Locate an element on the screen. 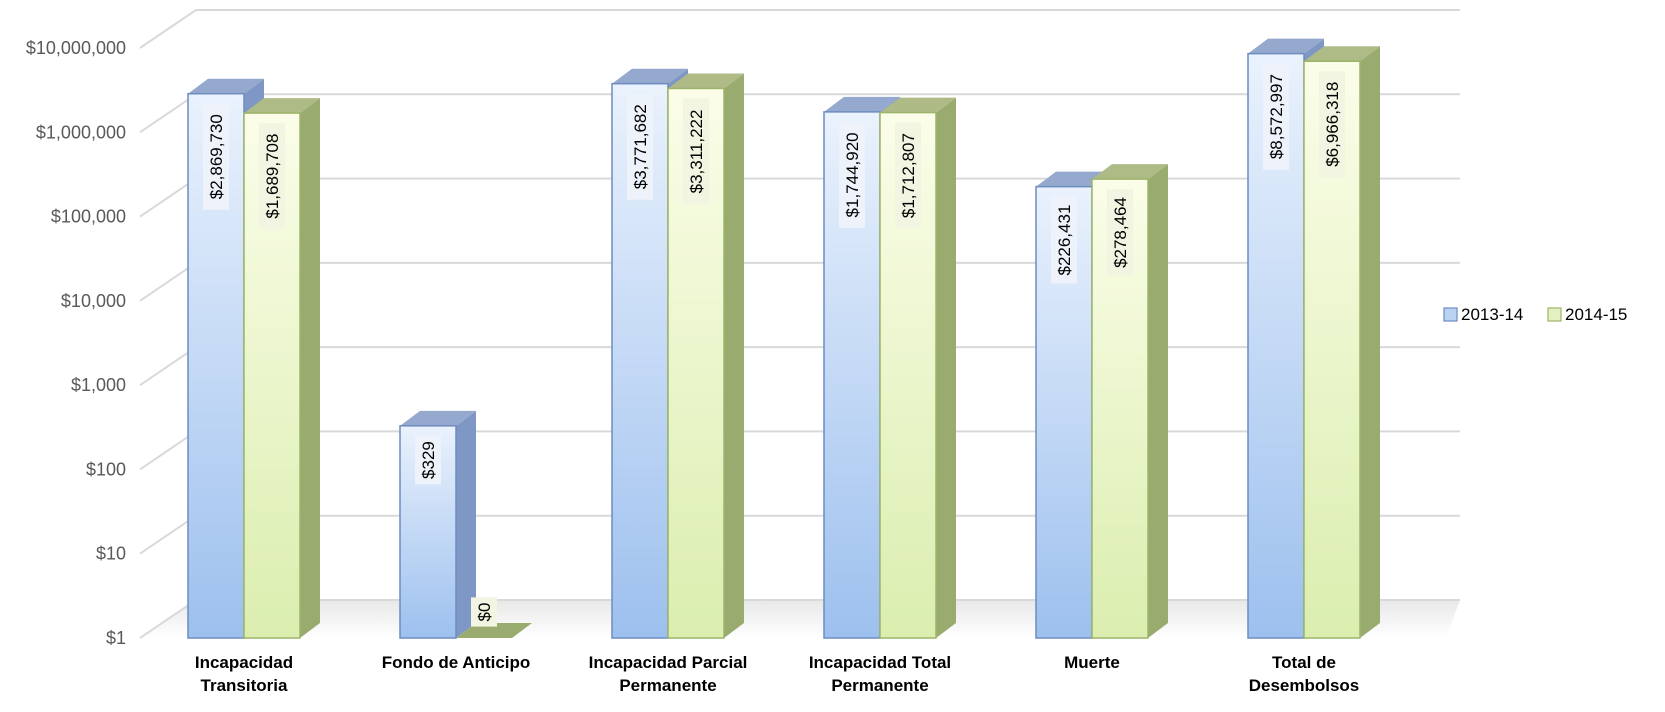  data-label: $3,311,222 is located at coordinates (696, 151).